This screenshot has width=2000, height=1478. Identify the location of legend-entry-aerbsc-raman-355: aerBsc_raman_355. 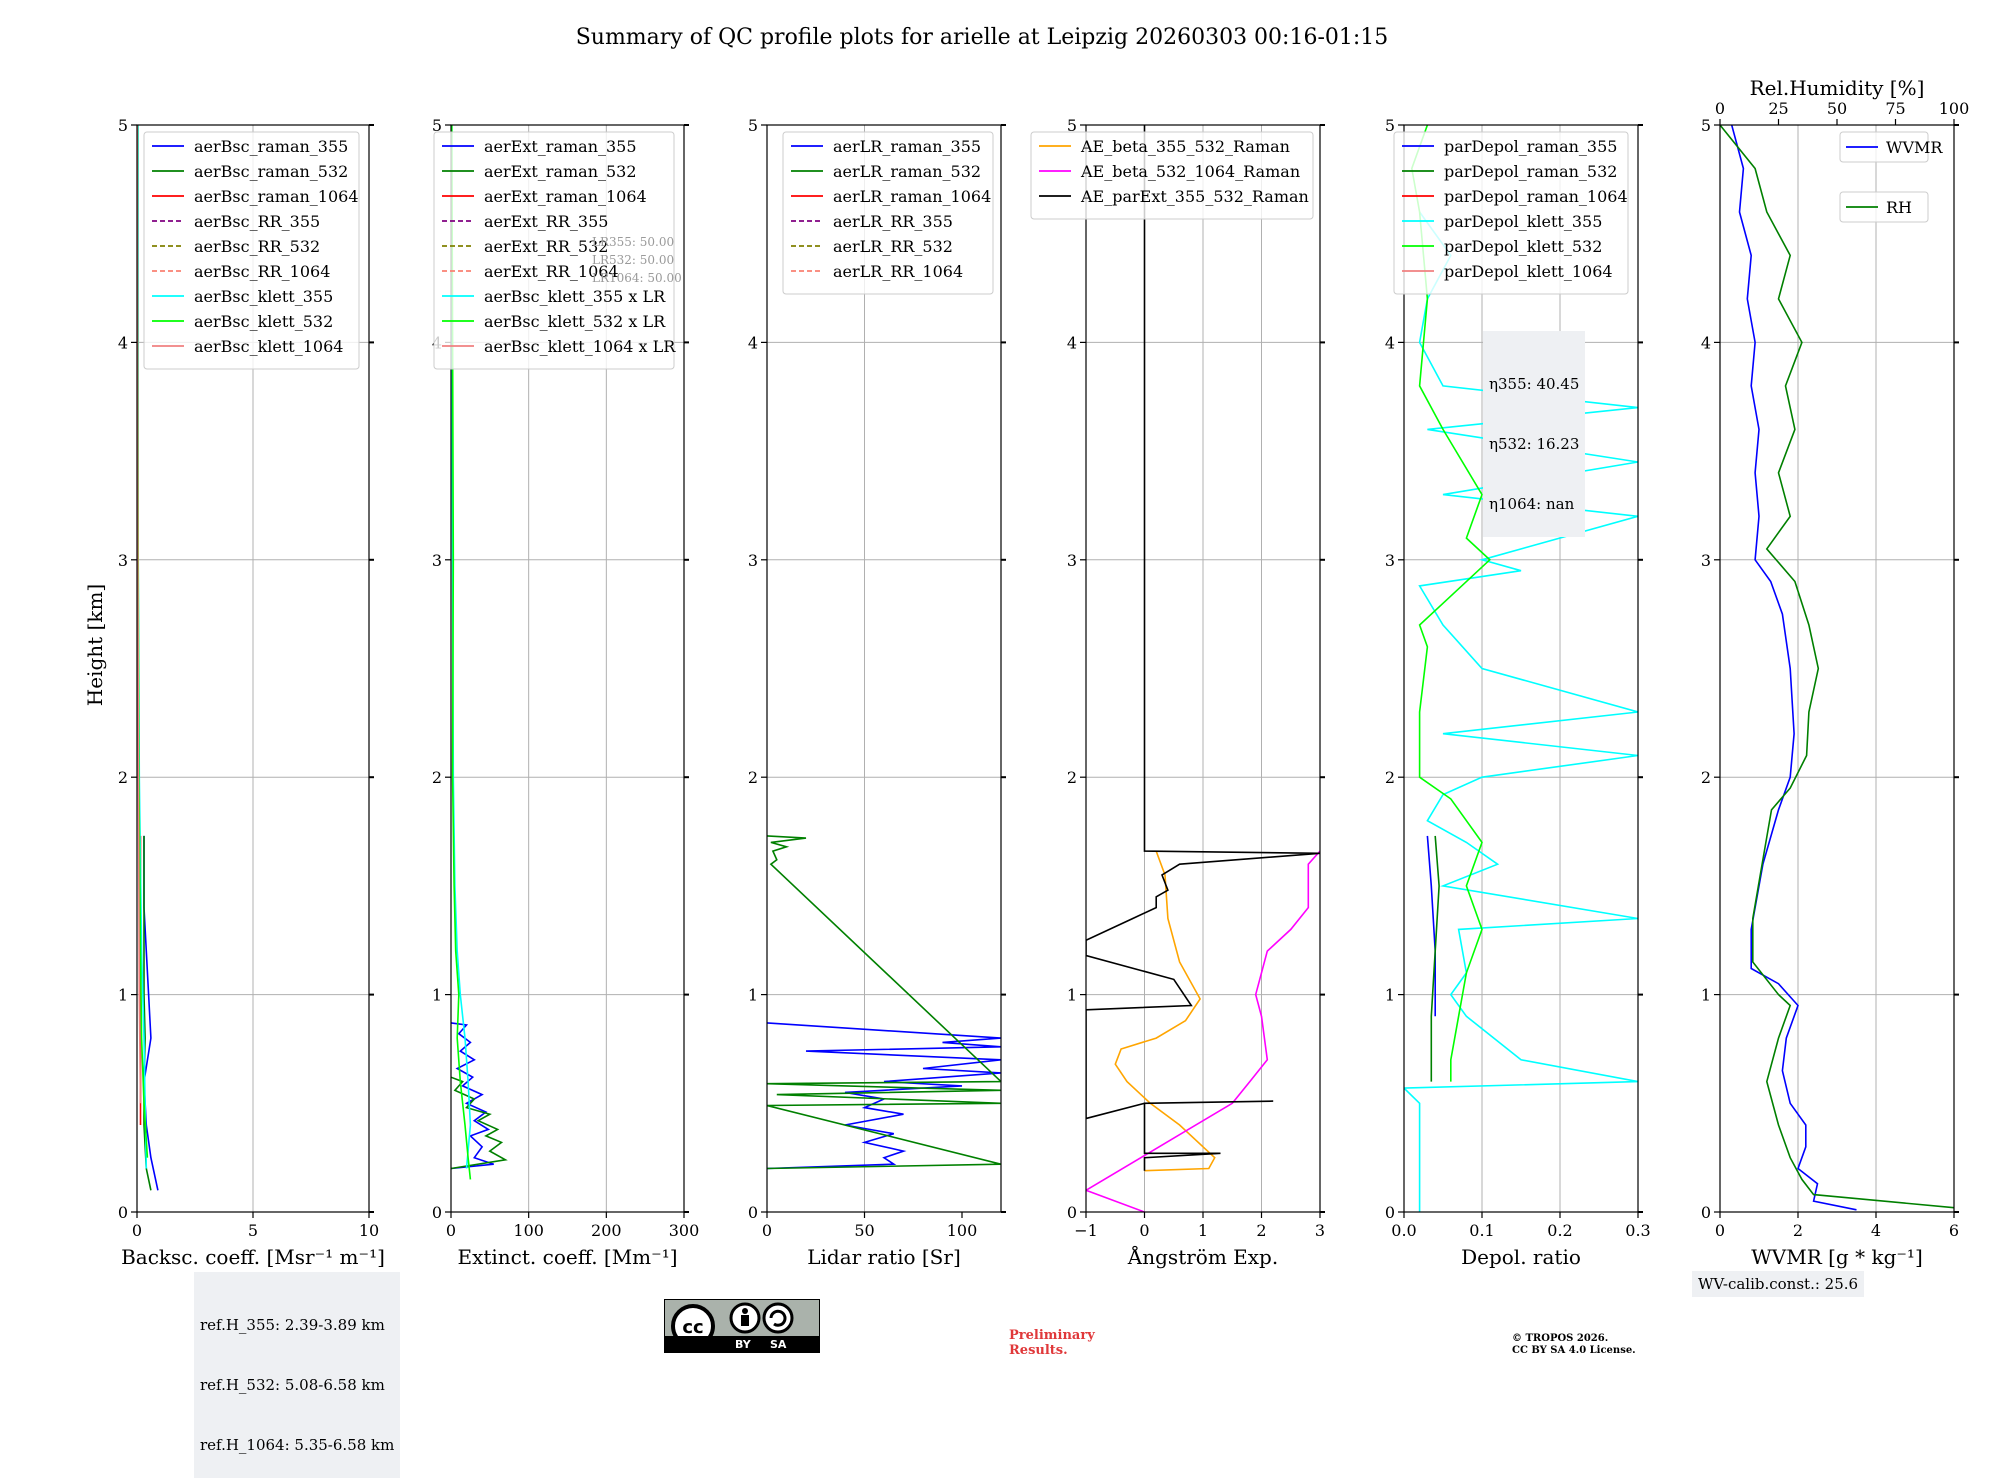
(271, 146).